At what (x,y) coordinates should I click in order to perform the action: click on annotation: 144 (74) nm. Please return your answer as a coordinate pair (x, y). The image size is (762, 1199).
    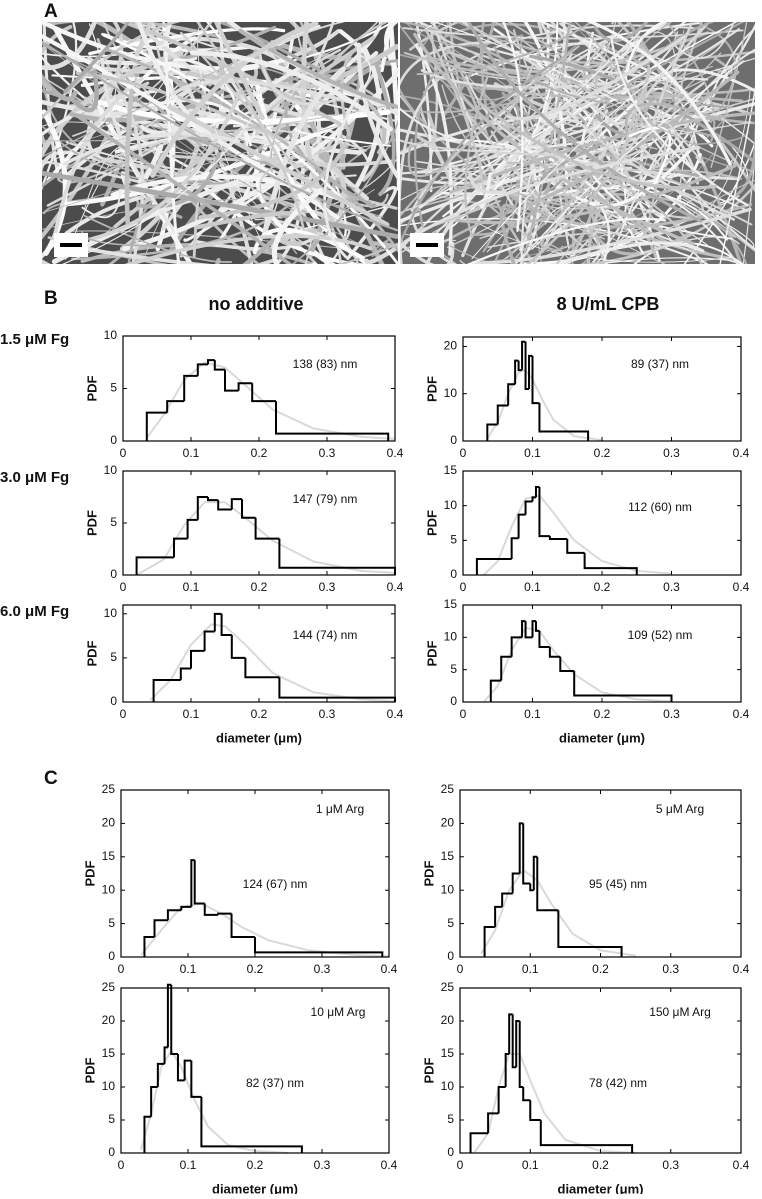
    Looking at the image, I should click on (325, 635).